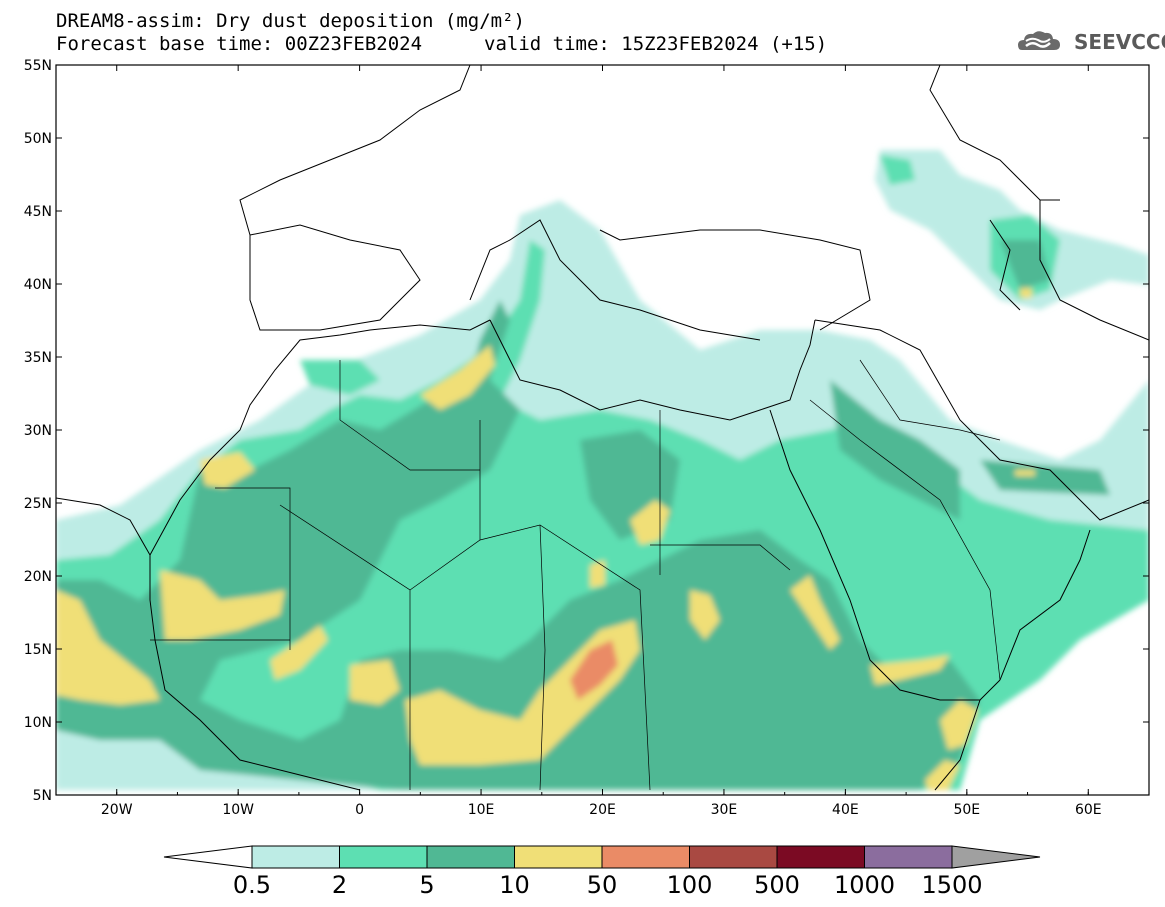  What do you see at coordinates (951, 885) in the screenshot?
I see `colorbar-label: 1500` at bounding box center [951, 885].